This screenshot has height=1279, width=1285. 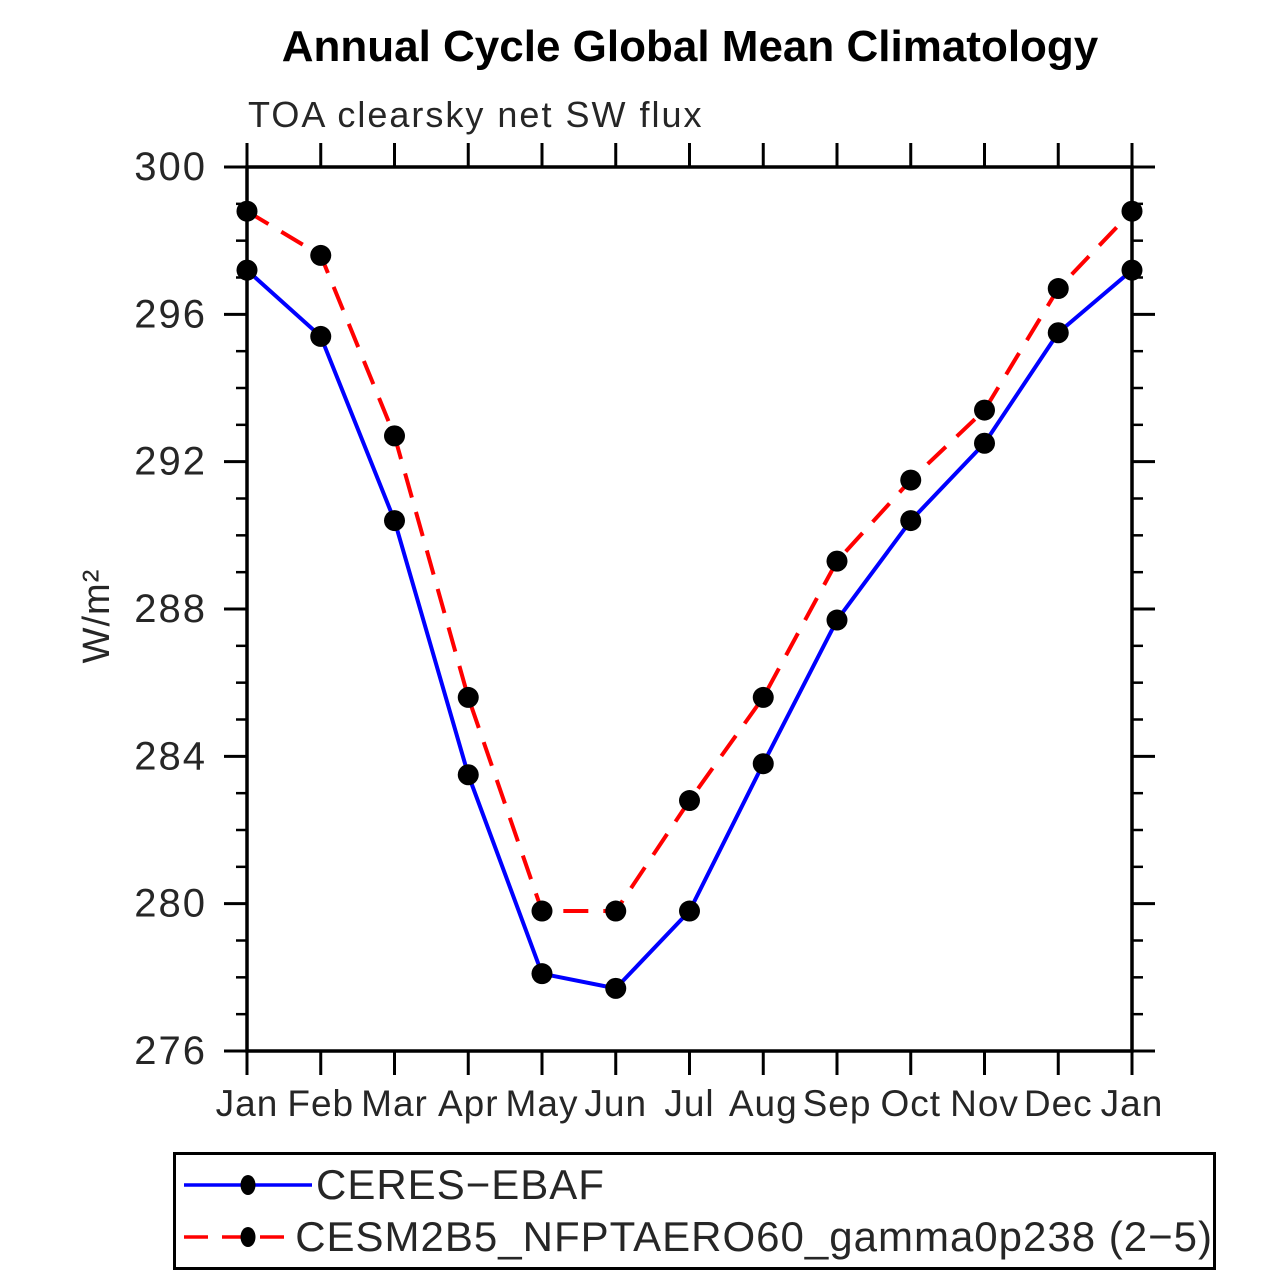 What do you see at coordinates (248, 1185) in the screenshot?
I see `legend-line-solid-icon` at bounding box center [248, 1185].